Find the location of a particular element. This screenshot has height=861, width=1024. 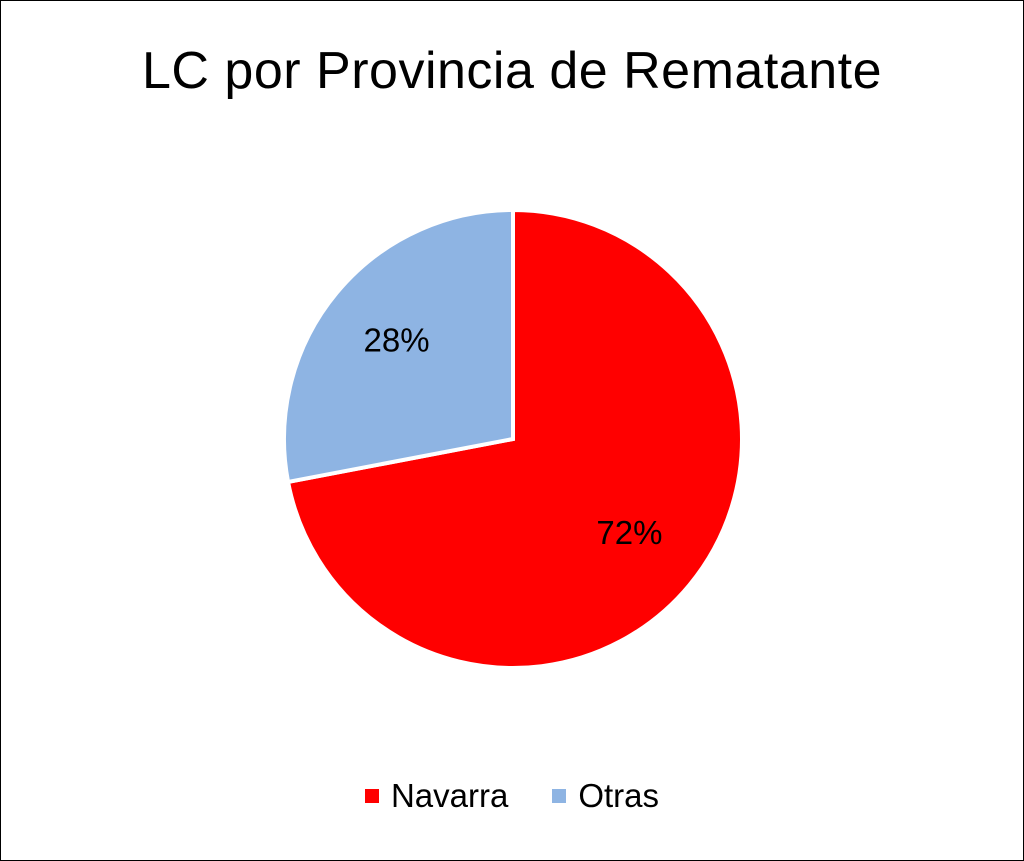

legend-item-navarra: Navarra is located at coordinates (436, 796).